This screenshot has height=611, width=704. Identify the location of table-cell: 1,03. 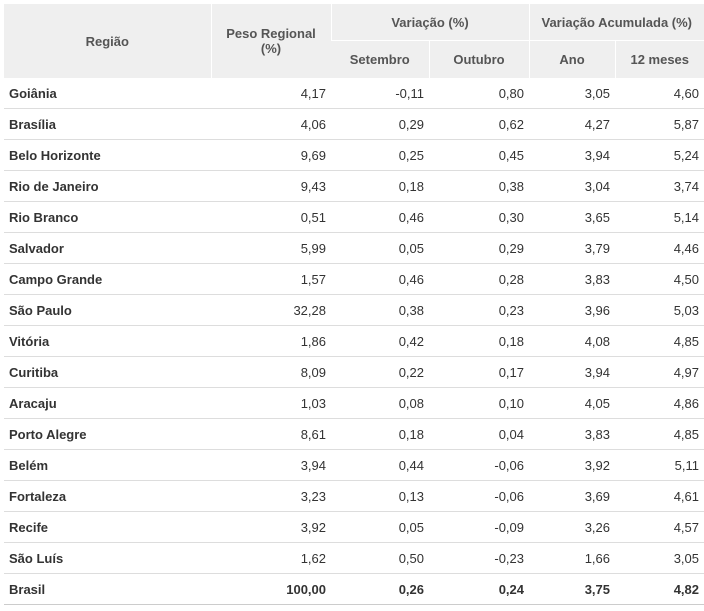
(271, 403).